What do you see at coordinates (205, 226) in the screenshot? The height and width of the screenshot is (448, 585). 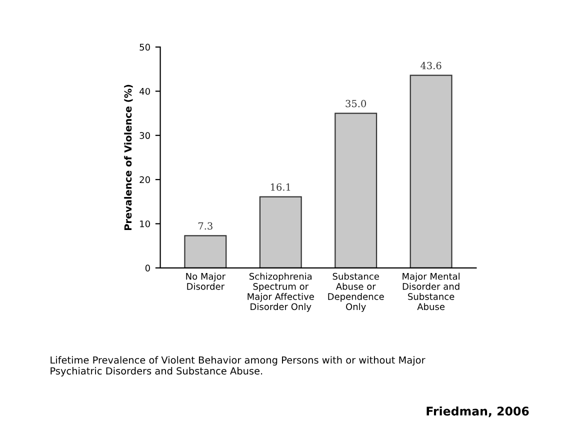 I see `data-label: 7.3` at bounding box center [205, 226].